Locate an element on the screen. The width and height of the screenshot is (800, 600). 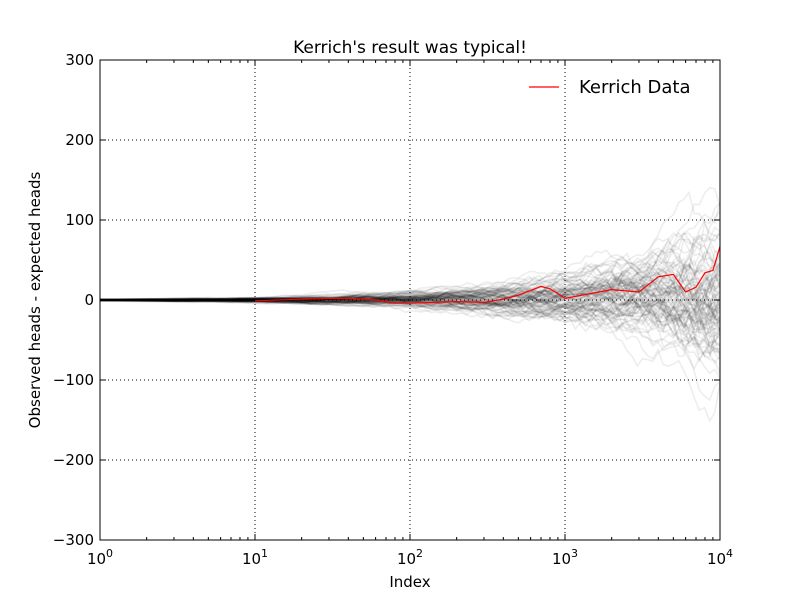
series-line-kerrich-data is located at coordinates (487, 275).